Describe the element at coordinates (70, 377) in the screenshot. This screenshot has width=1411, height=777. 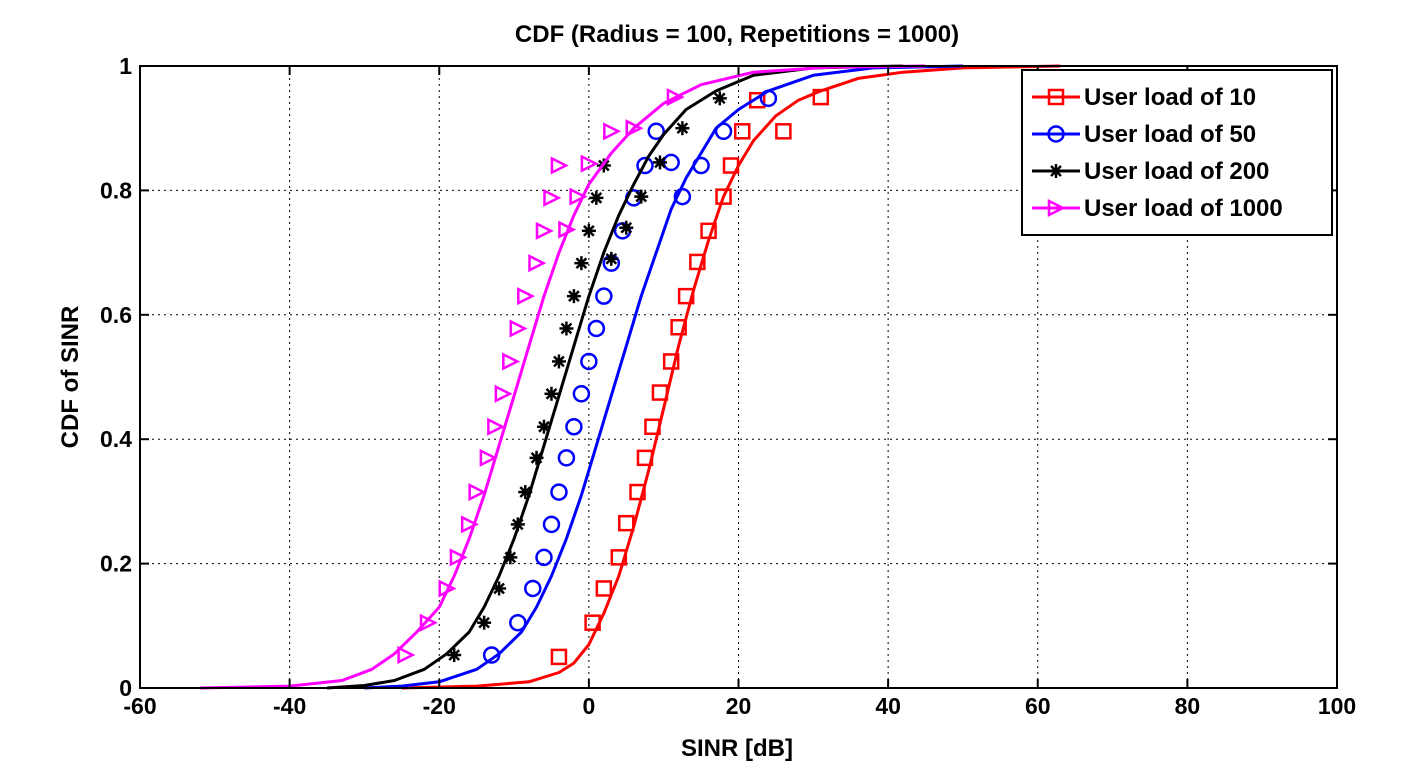
I see `y-axis-label: CDF of SINR` at that location.